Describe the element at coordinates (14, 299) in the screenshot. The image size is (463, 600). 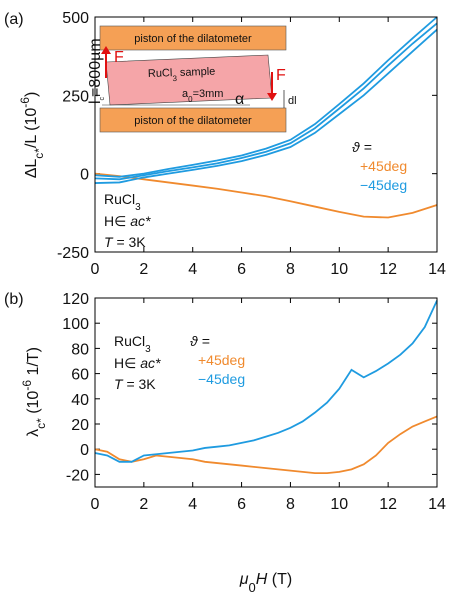
I see `panel-label: (b)` at that location.